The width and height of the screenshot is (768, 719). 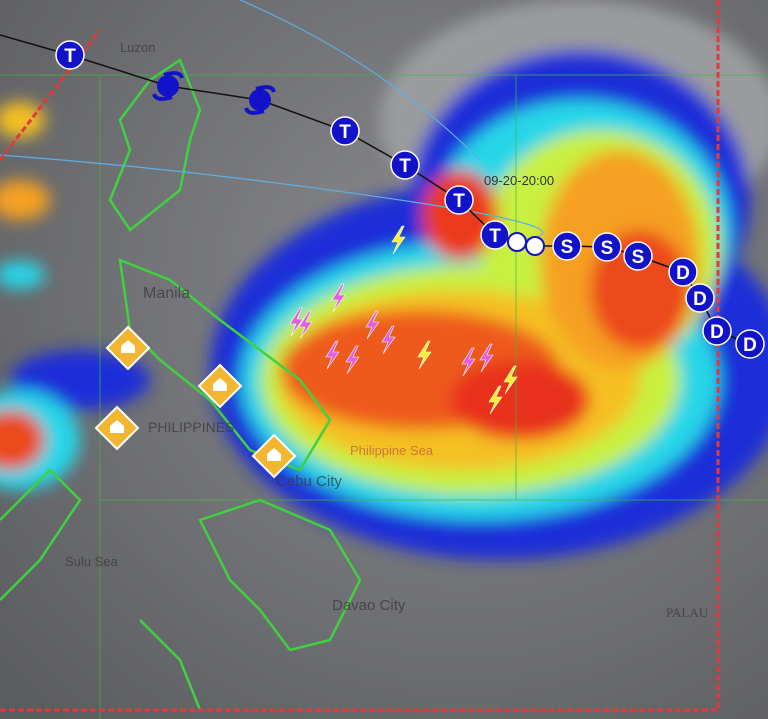 I want to click on label-cebu-city: Cebu City, so click(x=309, y=481).